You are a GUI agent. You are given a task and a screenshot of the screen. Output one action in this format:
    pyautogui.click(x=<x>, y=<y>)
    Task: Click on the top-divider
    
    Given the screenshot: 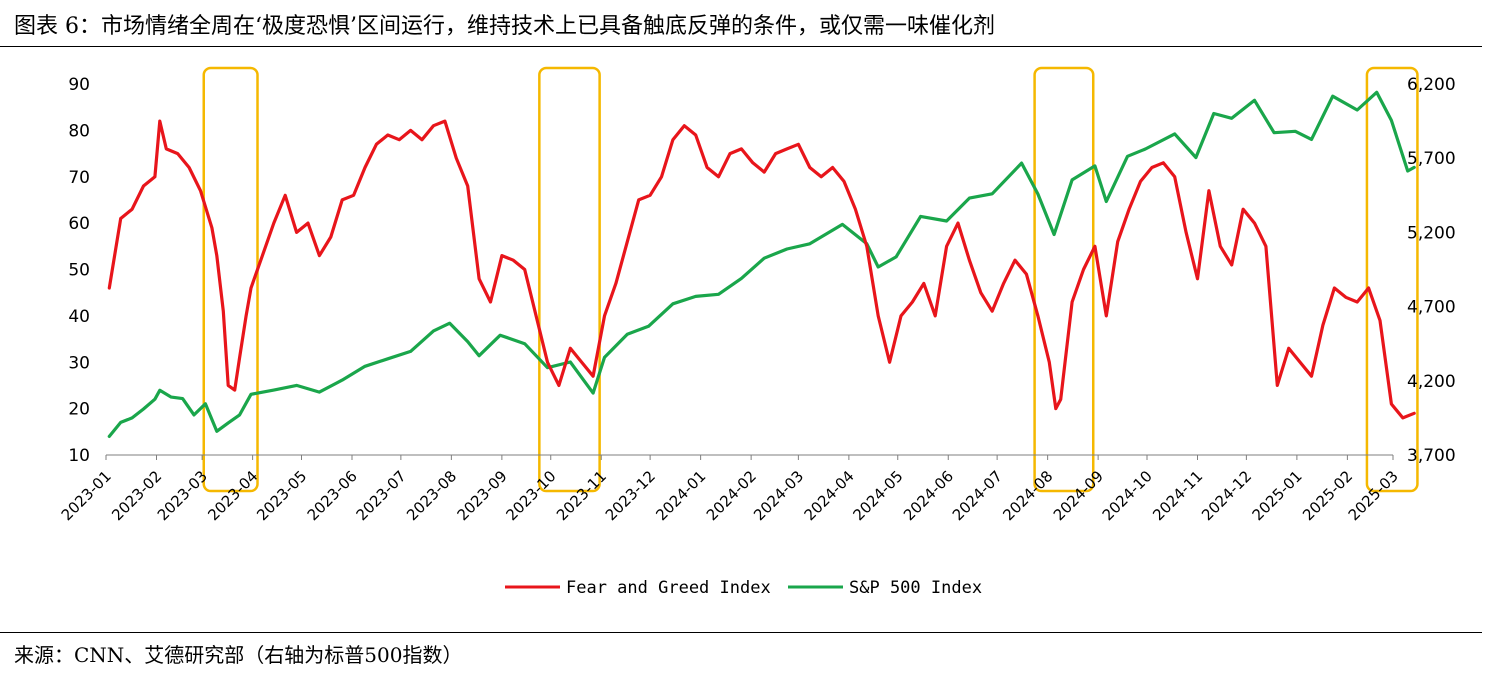 What is the action you would take?
    pyautogui.click(x=741, y=46)
    